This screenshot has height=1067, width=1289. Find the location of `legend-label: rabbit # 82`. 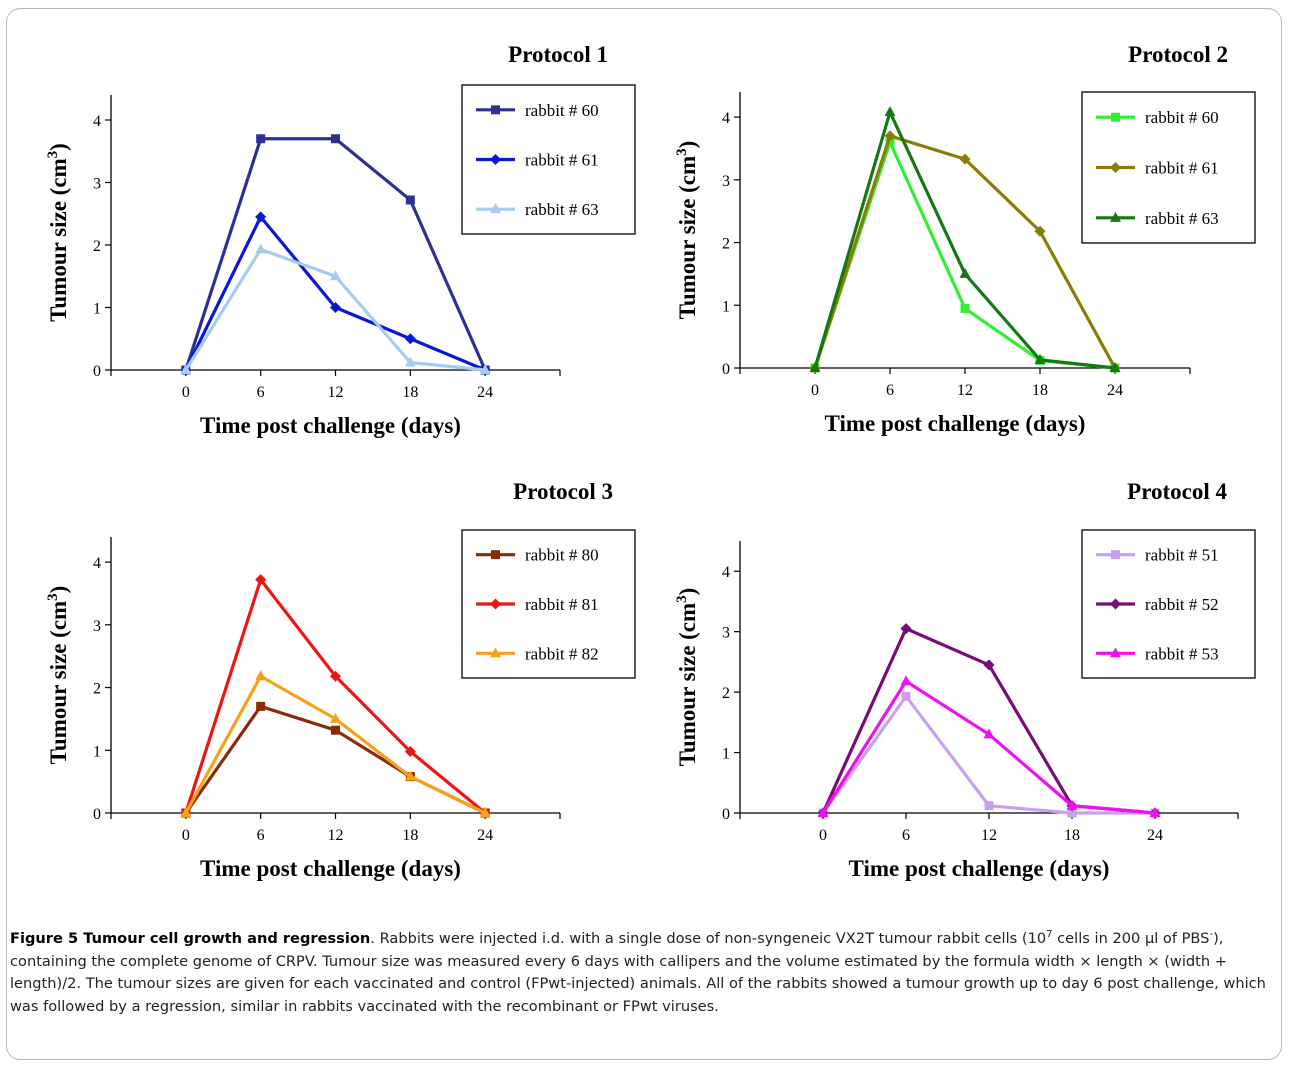

legend-label: rabbit # 82 is located at coordinates (562, 653).